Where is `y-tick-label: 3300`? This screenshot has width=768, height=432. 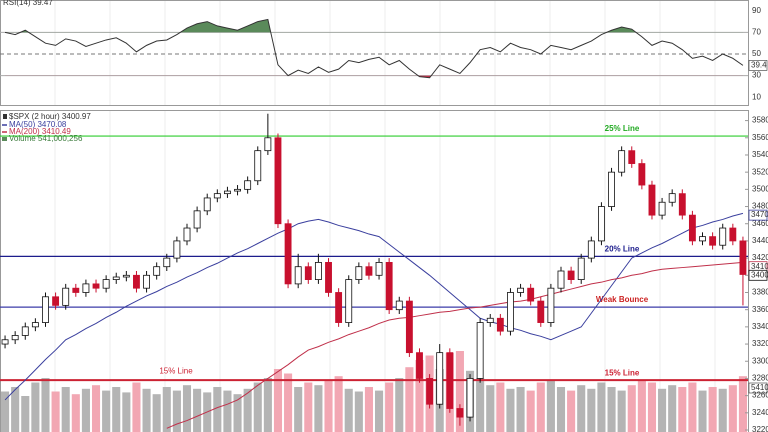
y-tick-label: 3300 is located at coordinates (760, 360).